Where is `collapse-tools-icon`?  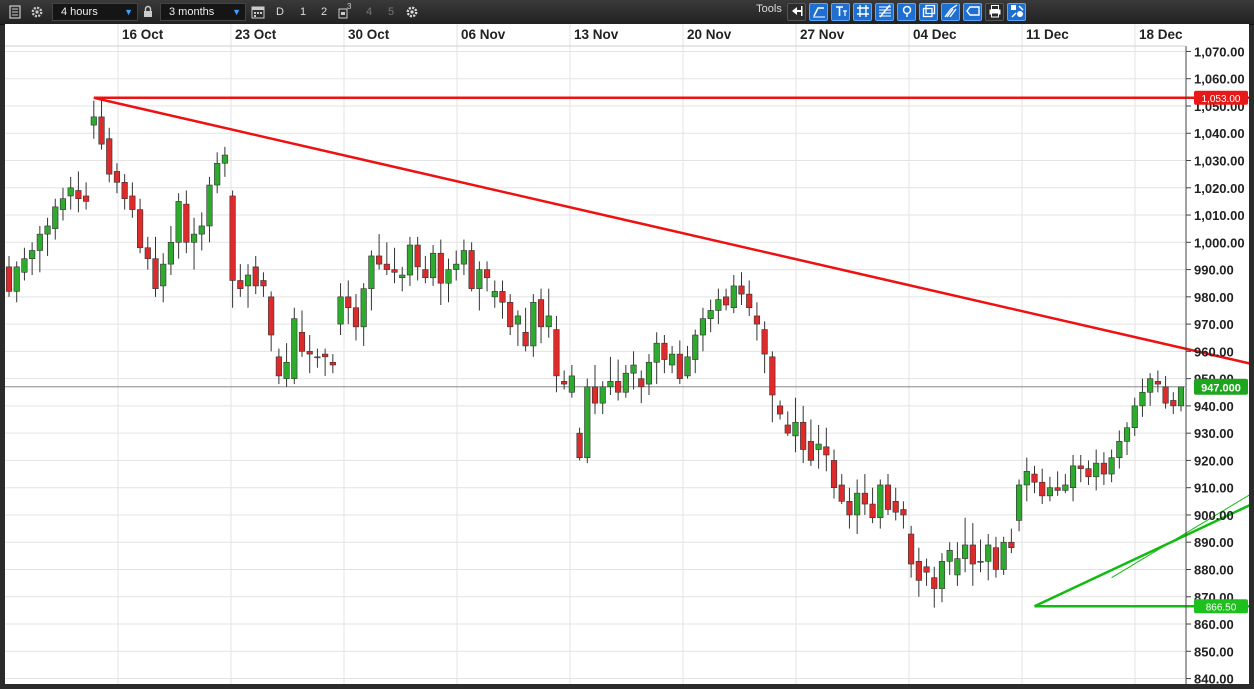 collapse-tools-icon is located at coordinates (796, 12).